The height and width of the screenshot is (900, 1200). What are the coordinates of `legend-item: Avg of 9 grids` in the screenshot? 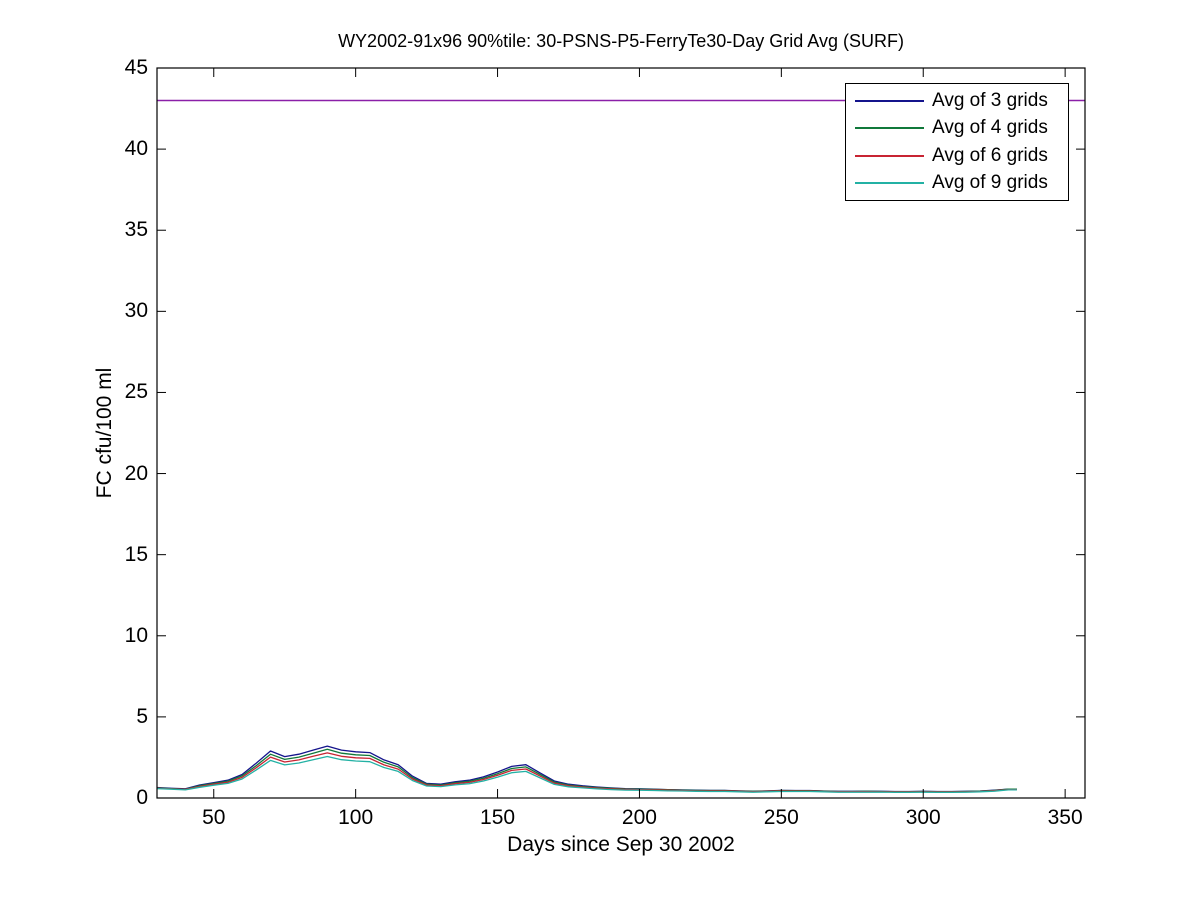 It's located at (957, 183).